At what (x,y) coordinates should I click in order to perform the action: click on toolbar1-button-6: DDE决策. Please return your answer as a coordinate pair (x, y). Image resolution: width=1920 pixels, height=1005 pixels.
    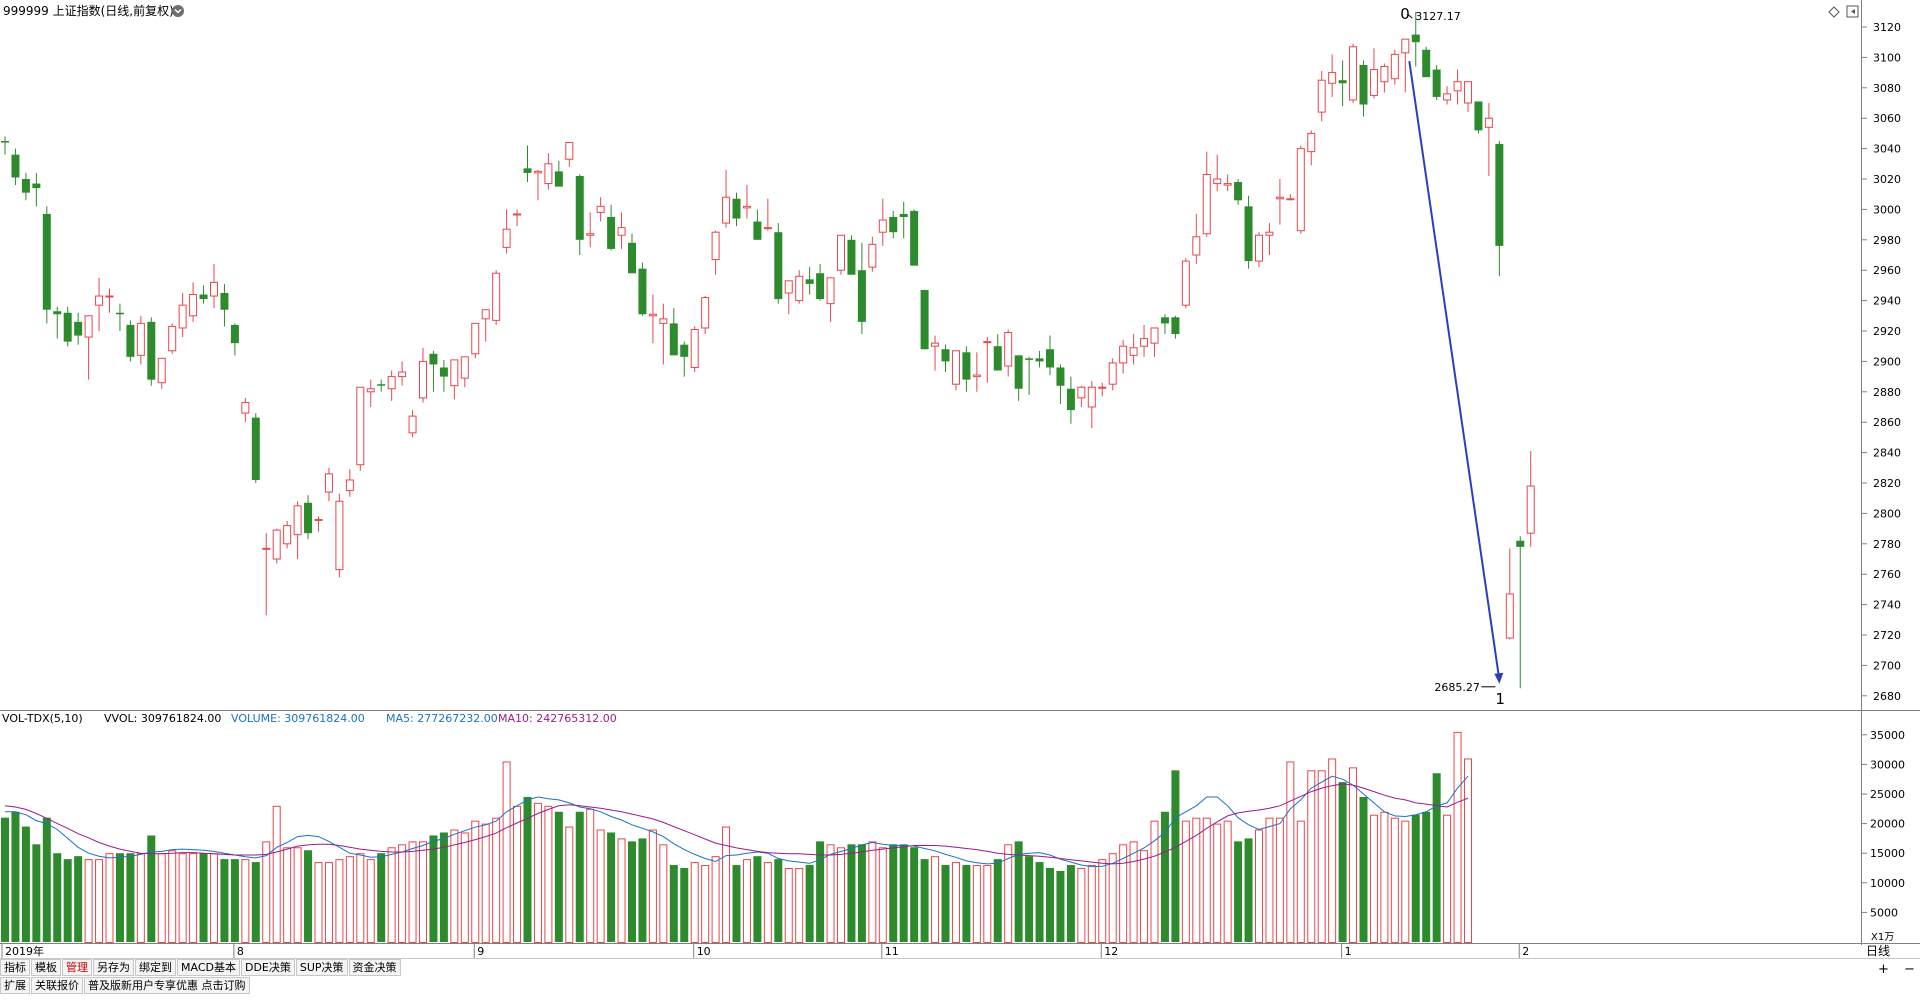
    Looking at the image, I should click on (267, 967).